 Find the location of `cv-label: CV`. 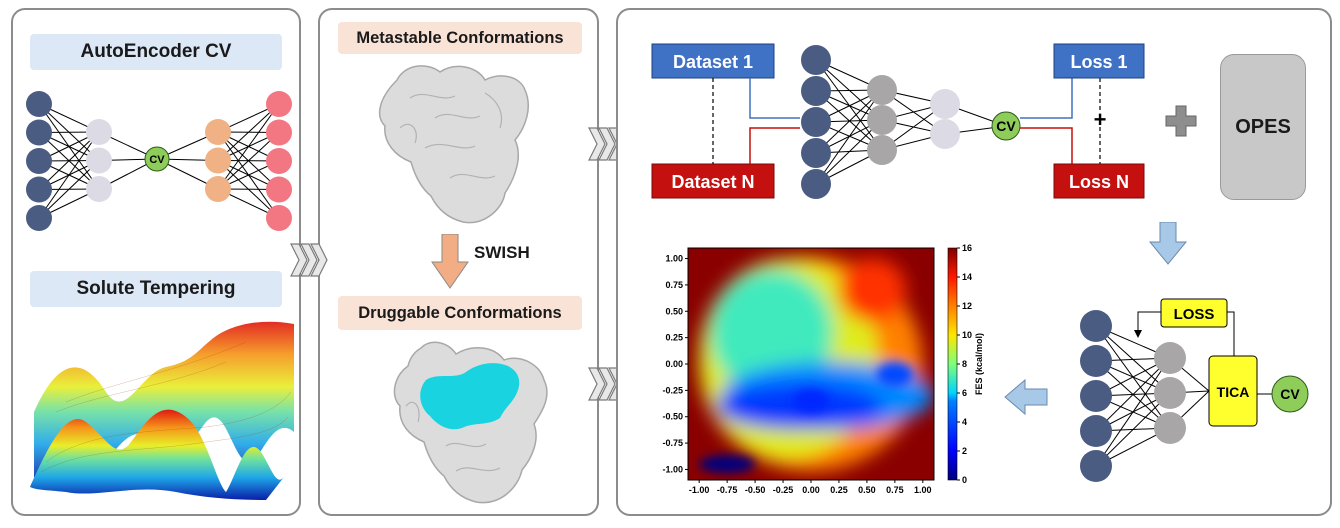

cv-label: CV is located at coordinates (1006, 126).